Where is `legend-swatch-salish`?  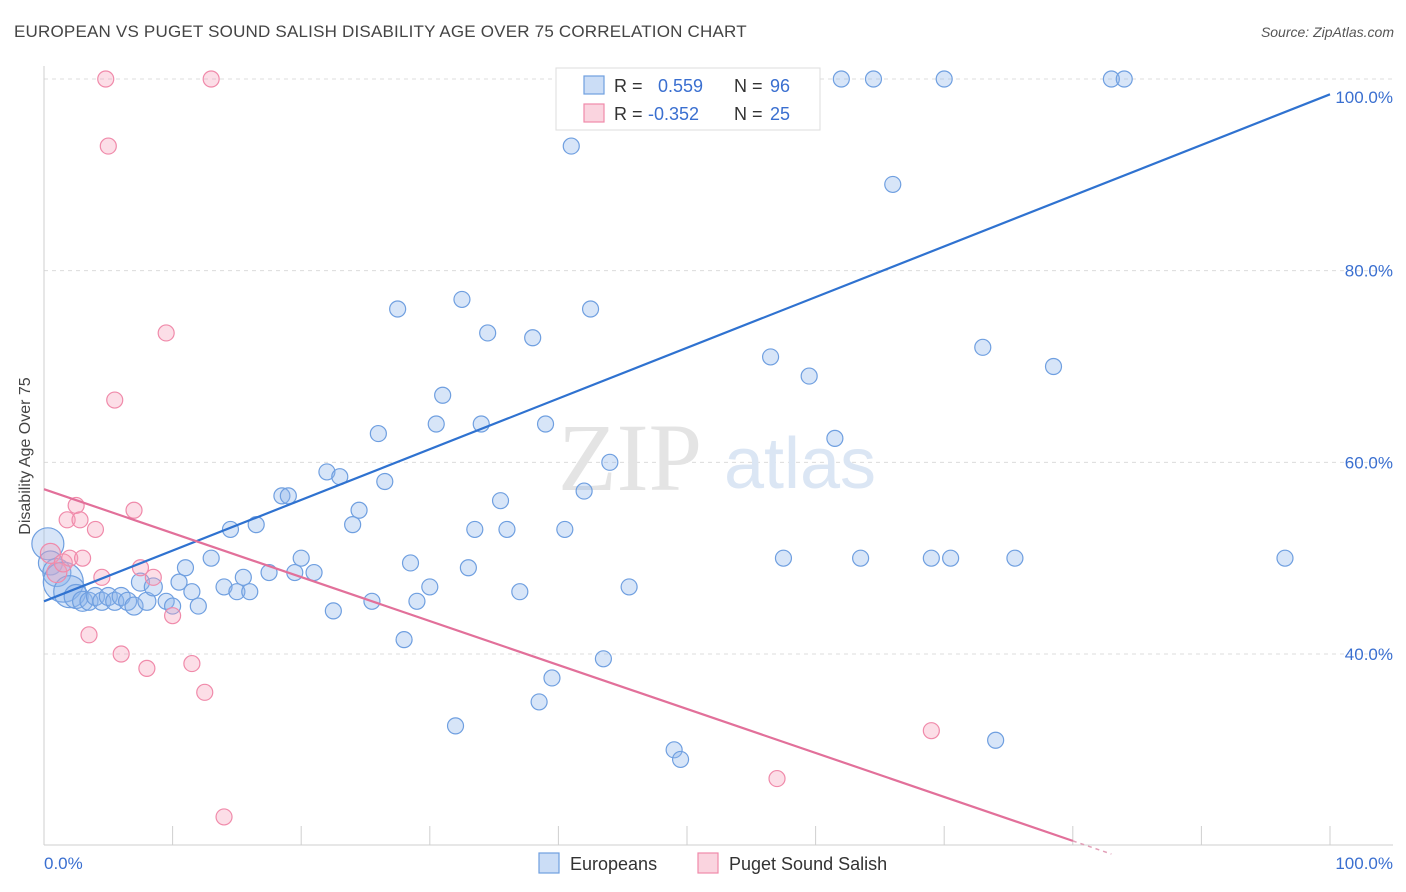 legend-swatch-salish is located at coordinates (594, 113).